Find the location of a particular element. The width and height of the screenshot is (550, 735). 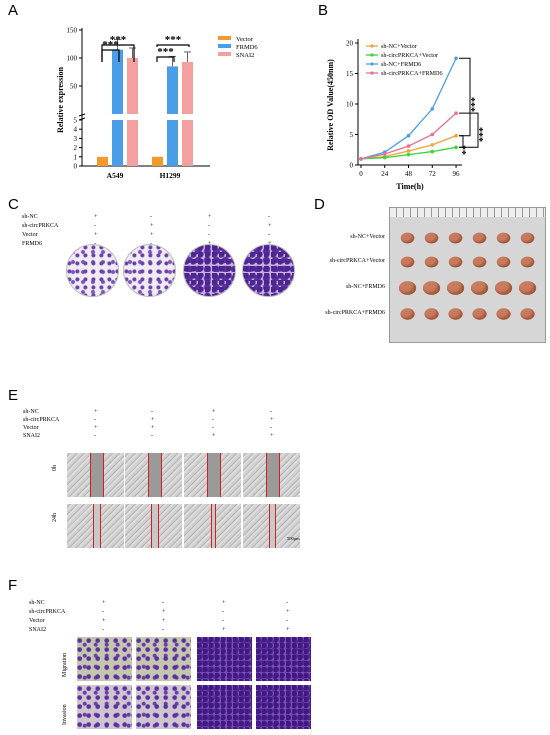

tumor-photo is located at coordinates (467, 275).